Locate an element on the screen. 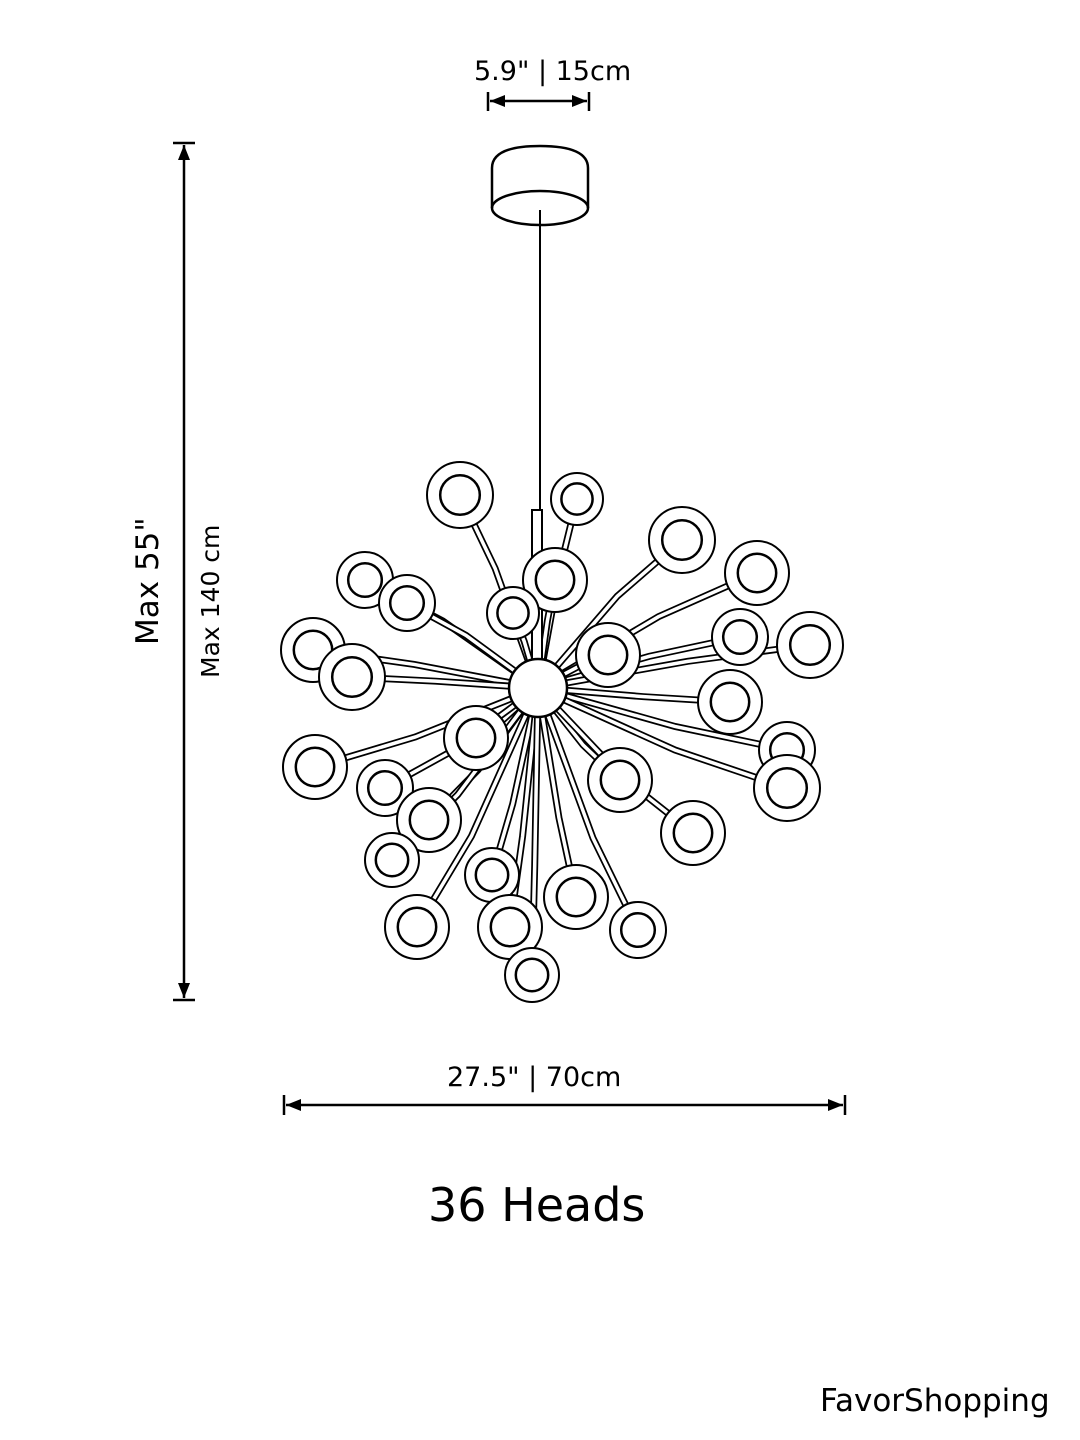 The height and width of the screenshot is (1440, 1080). canopy-dimension-line is located at coordinates (538, 101).